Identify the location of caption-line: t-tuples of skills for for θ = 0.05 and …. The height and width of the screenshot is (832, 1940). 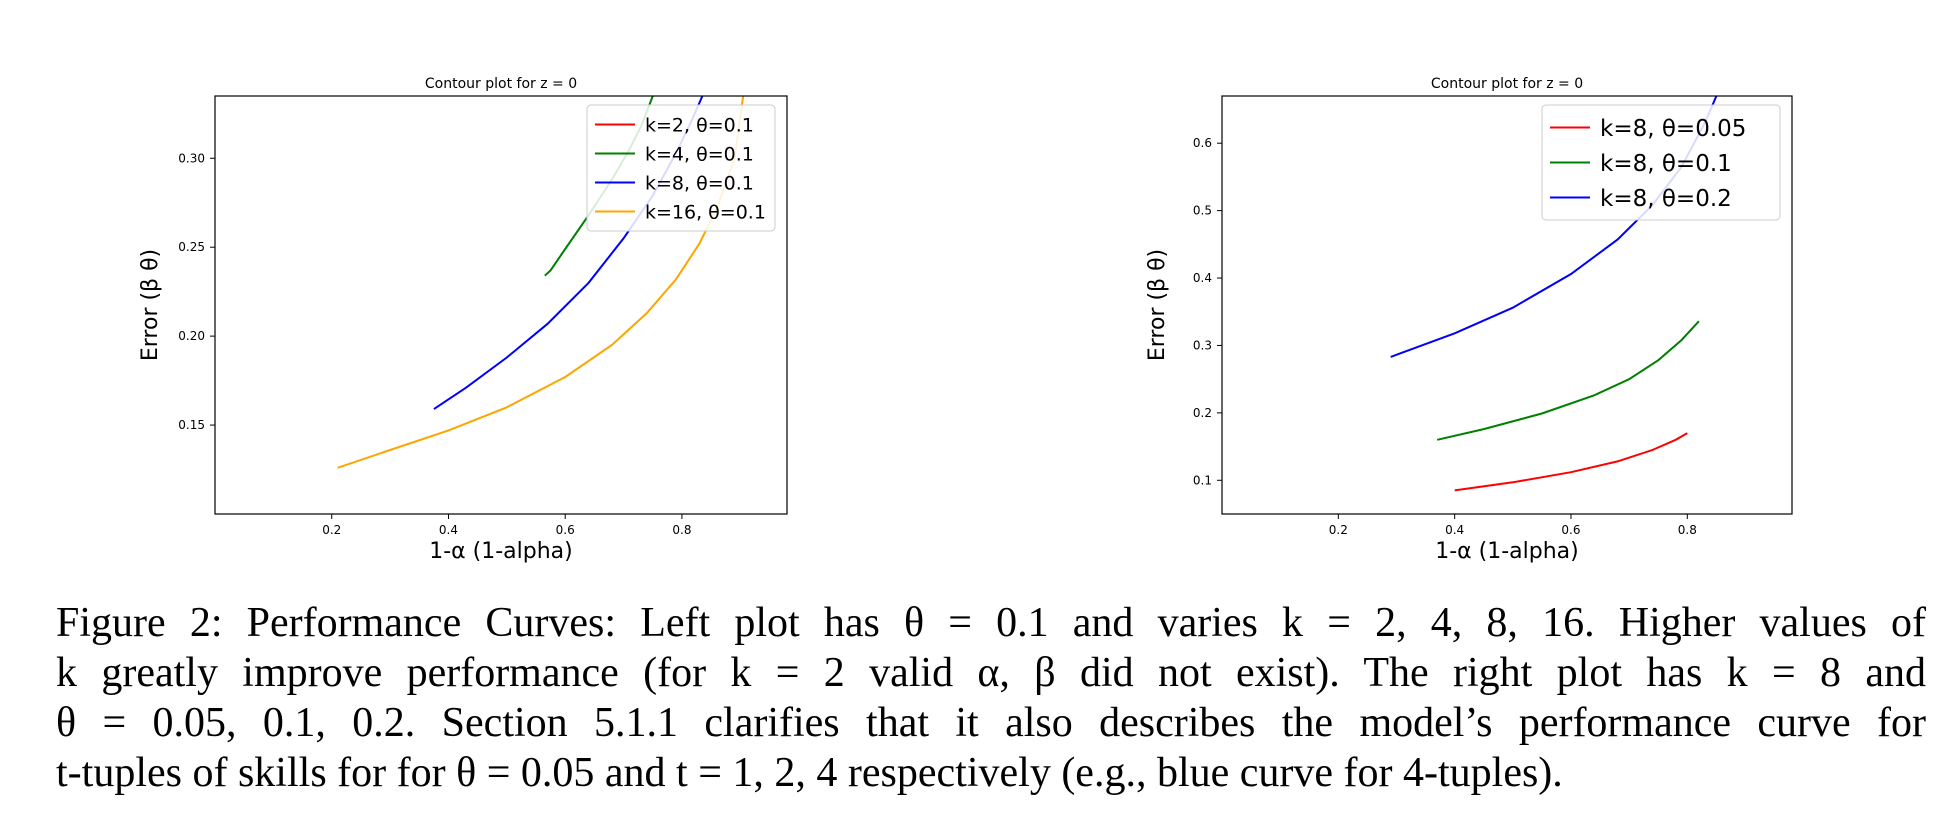
(809, 773).